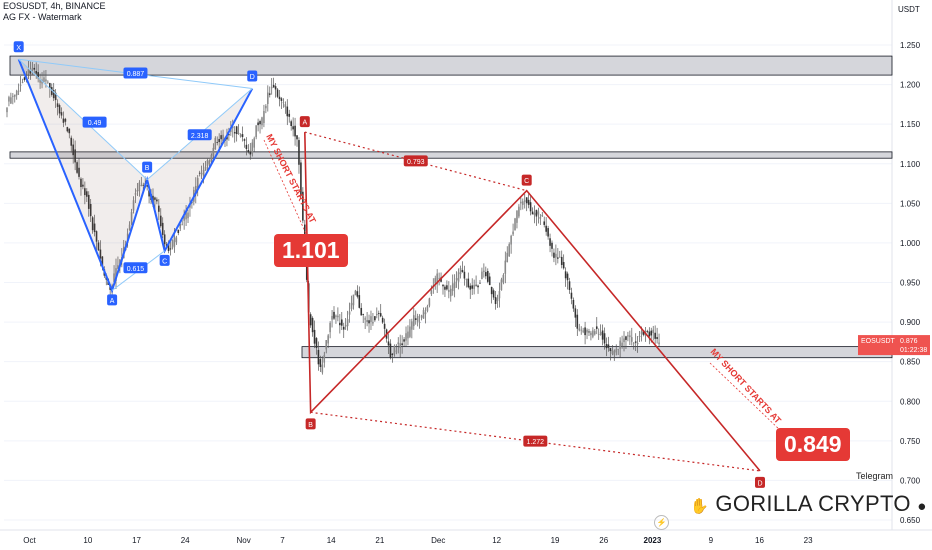 The width and height of the screenshot is (932, 550). What do you see at coordinates (808, 504) in the screenshot?
I see `brand-logo: ✋ GORILLA CRYPTO ●` at bounding box center [808, 504].